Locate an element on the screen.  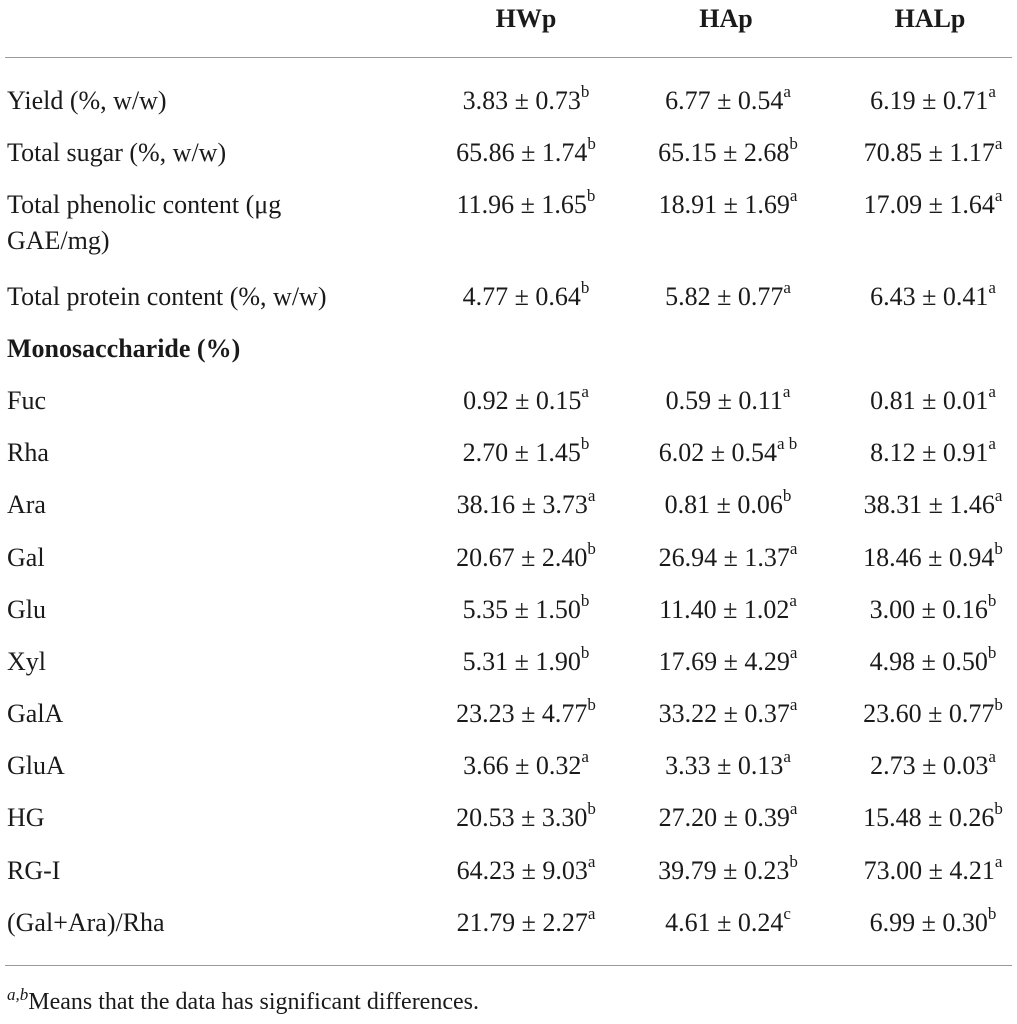
table-cell: 17.69 ± 4.29a is located at coordinates (728, 662).